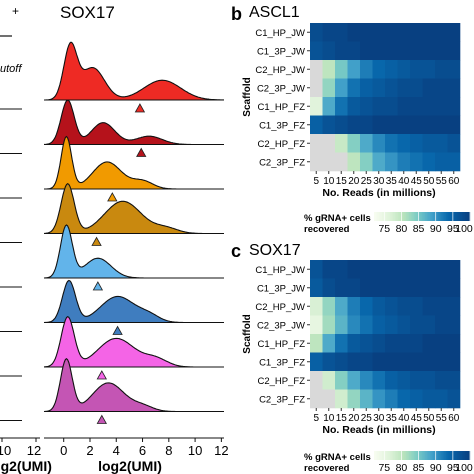 The image size is (474, 474). I want to click on colorbar-tick-label: 85, so click(419, 229).